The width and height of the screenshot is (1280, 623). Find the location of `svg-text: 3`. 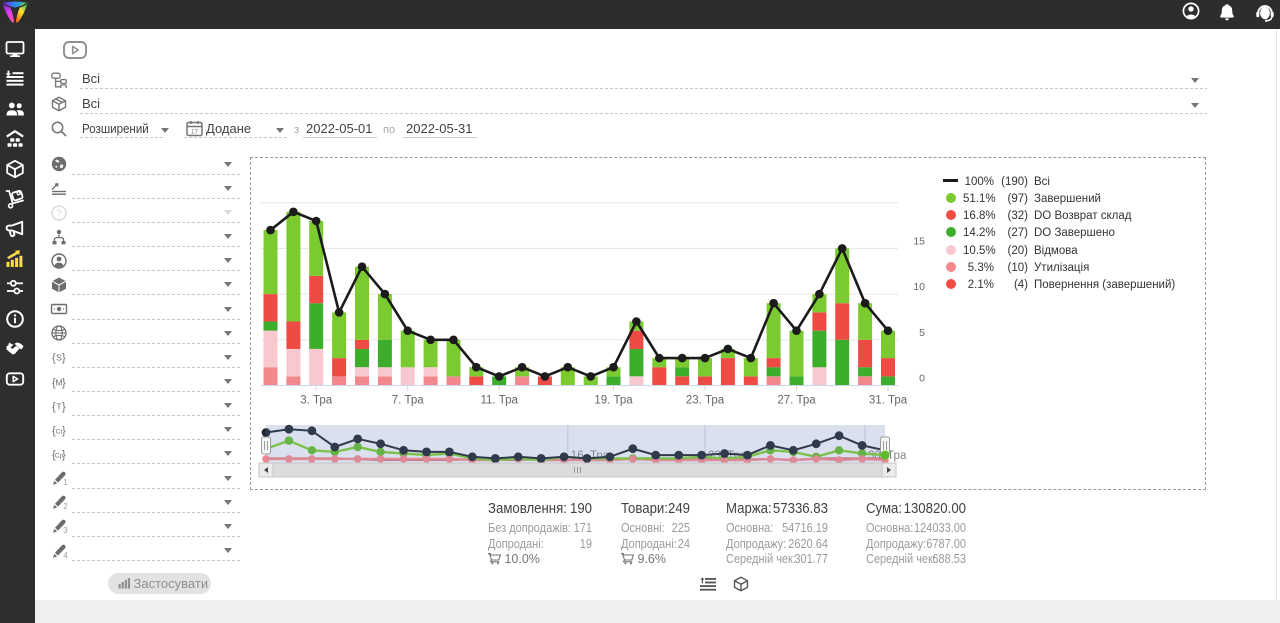

svg-text: 3 is located at coordinates (65, 530).